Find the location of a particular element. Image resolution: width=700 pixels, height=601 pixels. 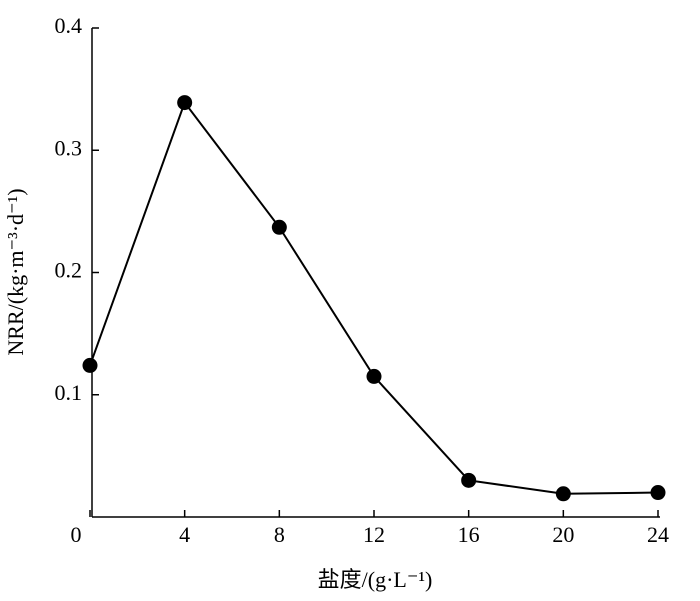

x-tick-label: 16 is located at coordinates (469, 534).